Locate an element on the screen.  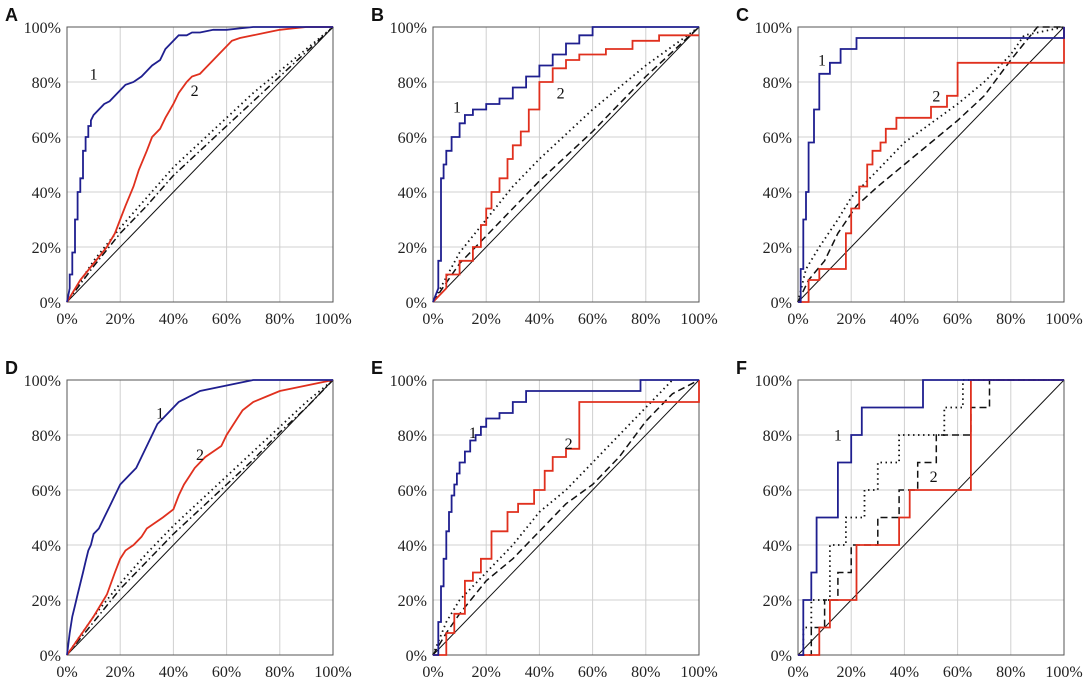
panel-letter: B is located at coordinates (377, 15).